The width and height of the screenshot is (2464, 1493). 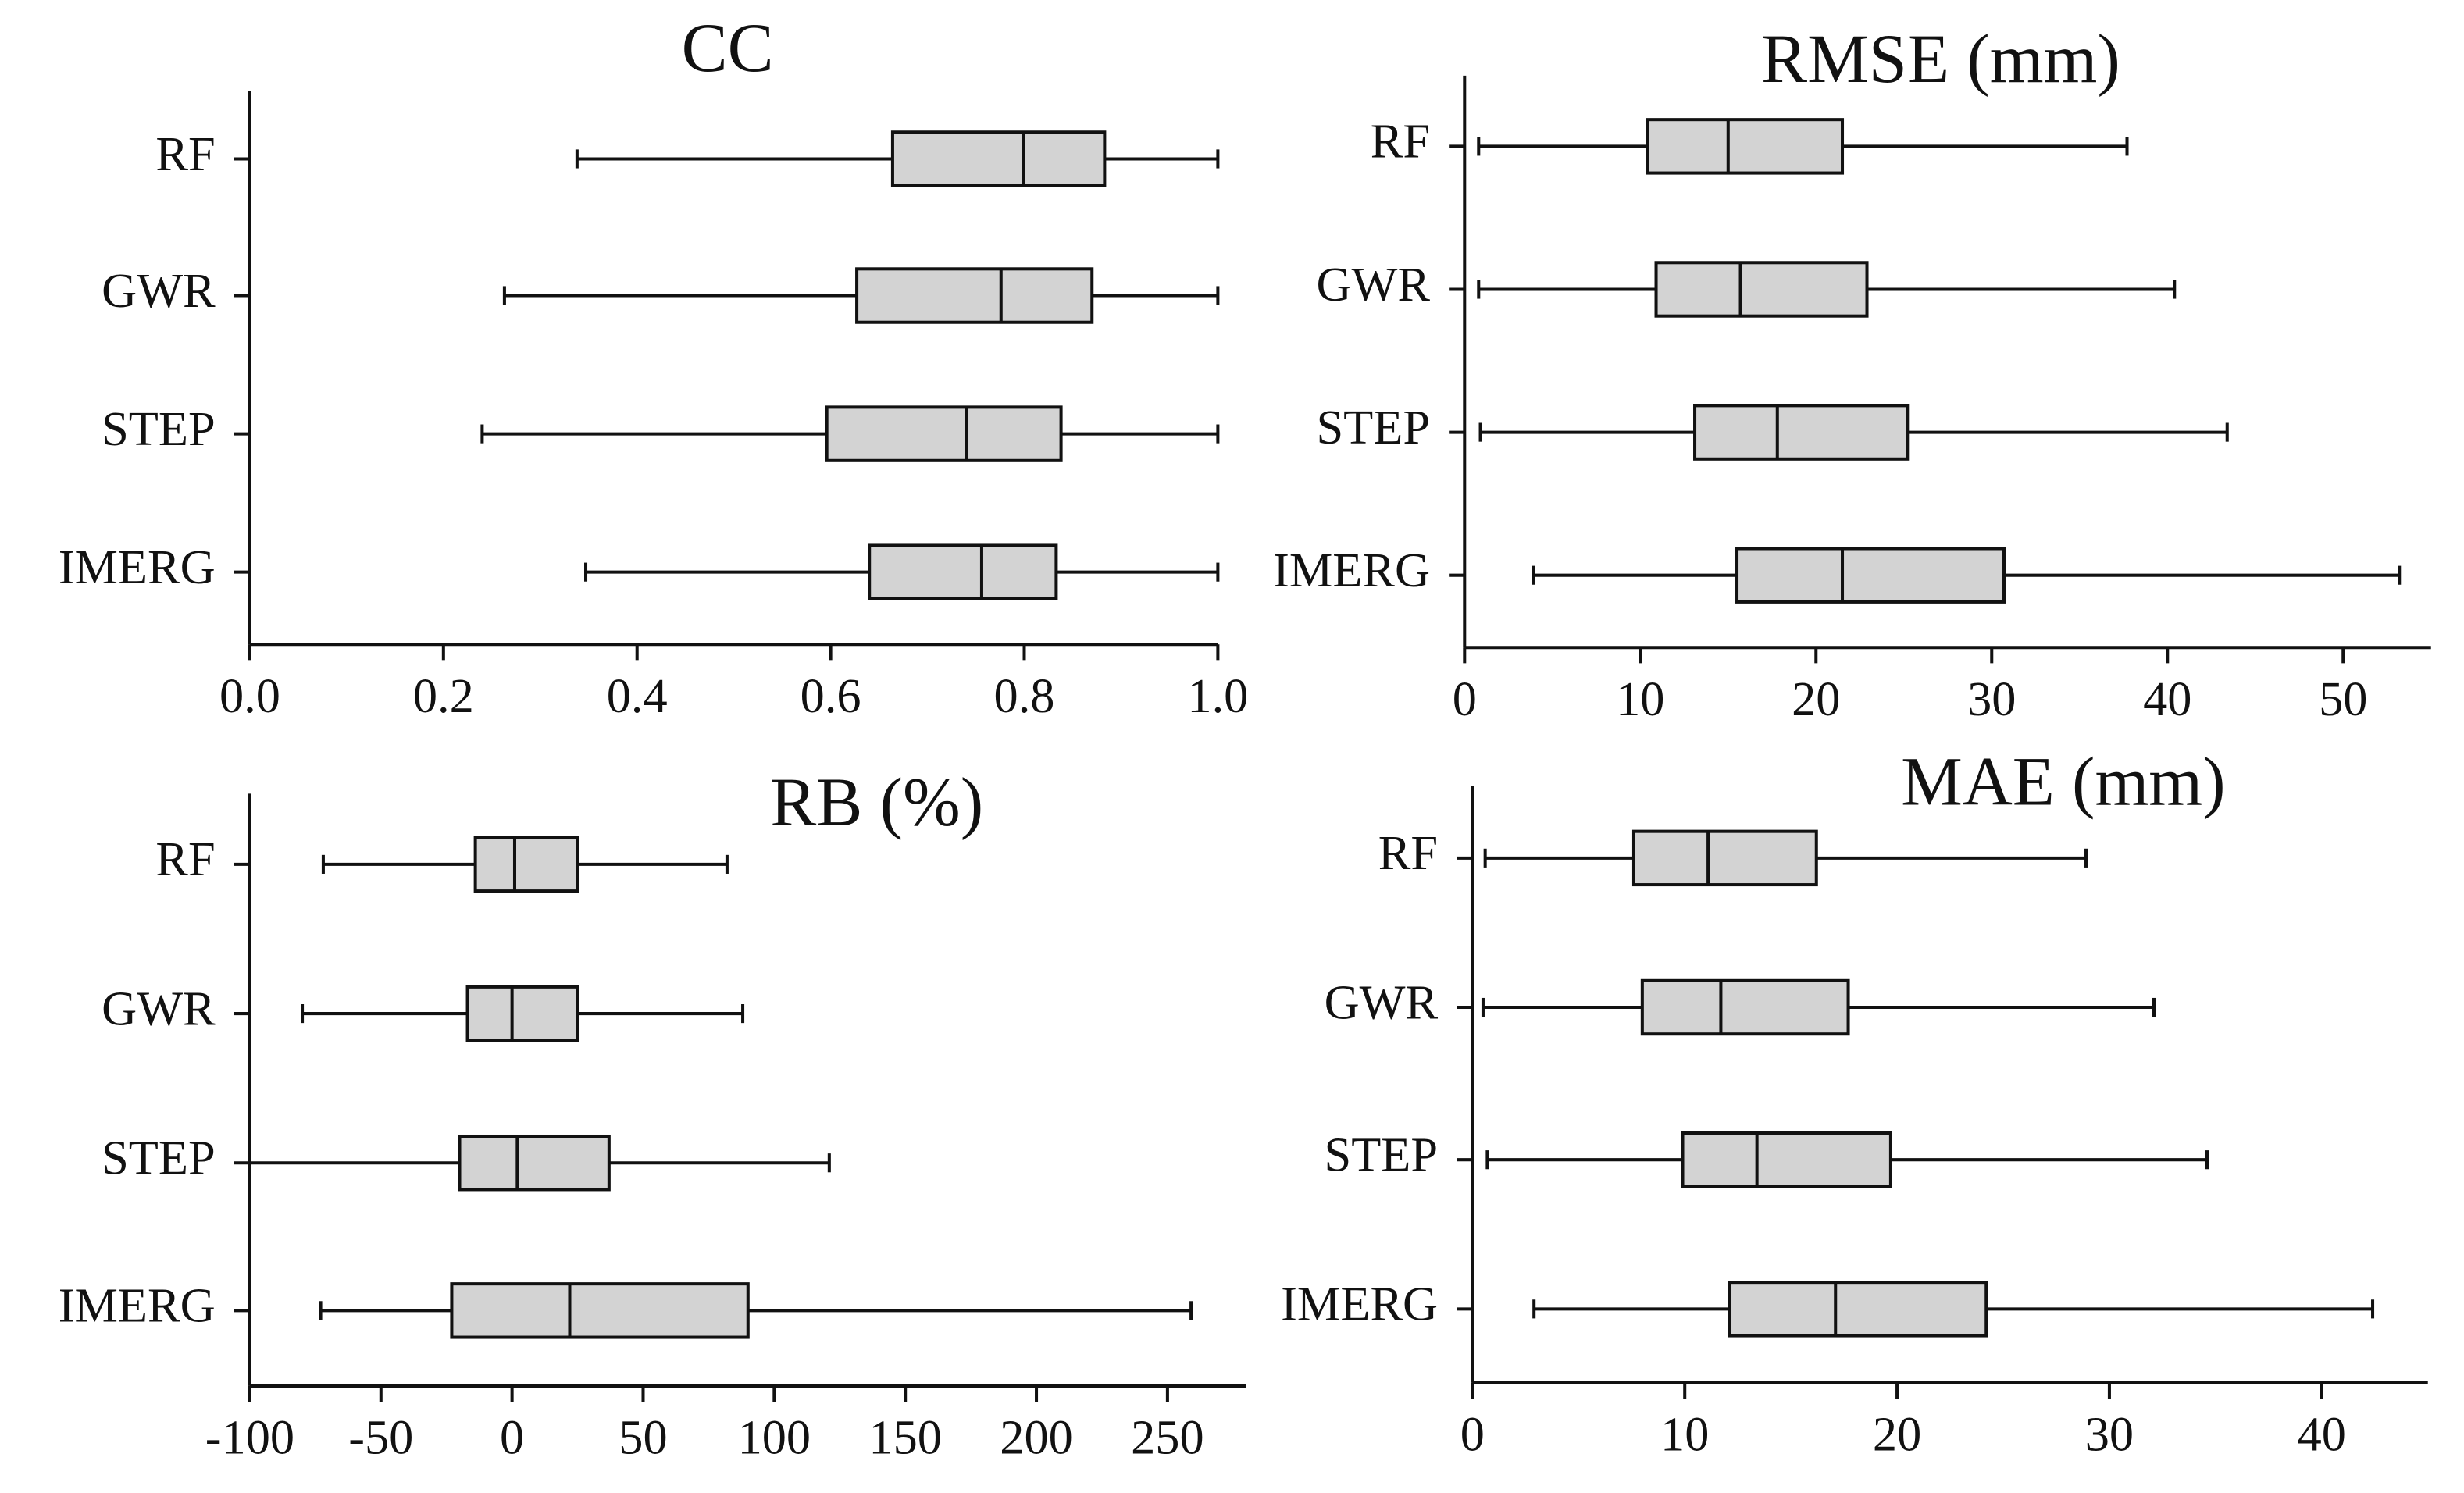 I want to click on x-tick-label: -50, so click(x=381, y=1438).